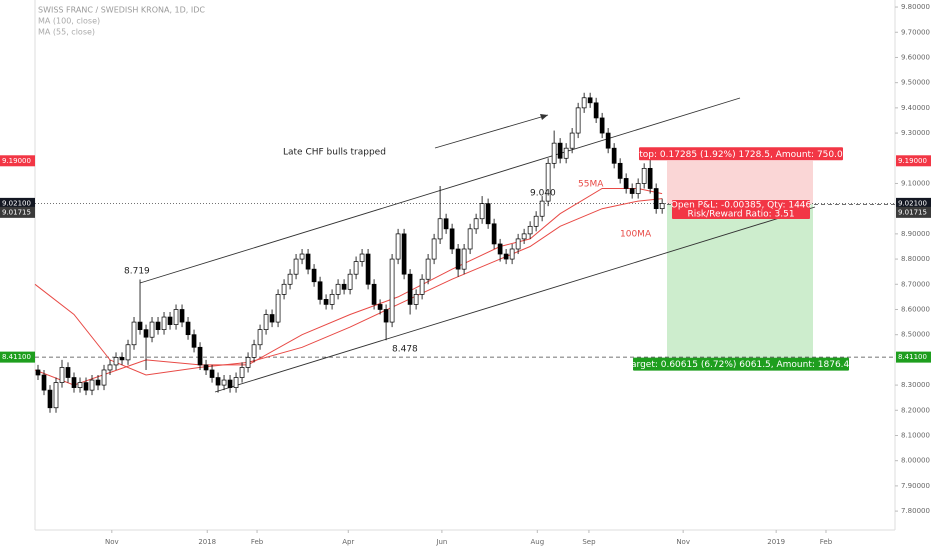  I want to click on x-tick-label: Sep, so click(589, 542).